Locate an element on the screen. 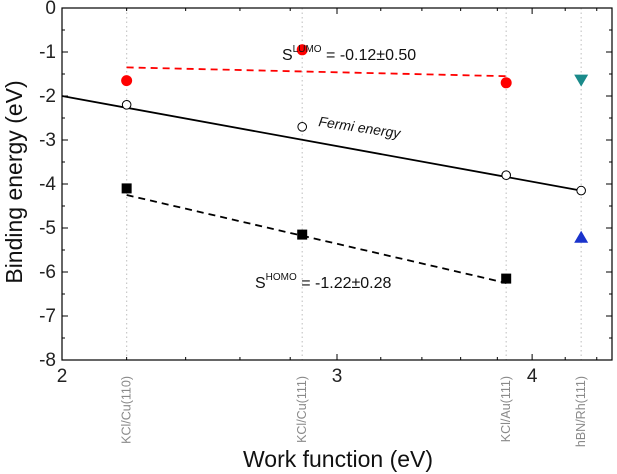  substrate-label: KCl/Cu(110) is located at coordinates (127, 410).